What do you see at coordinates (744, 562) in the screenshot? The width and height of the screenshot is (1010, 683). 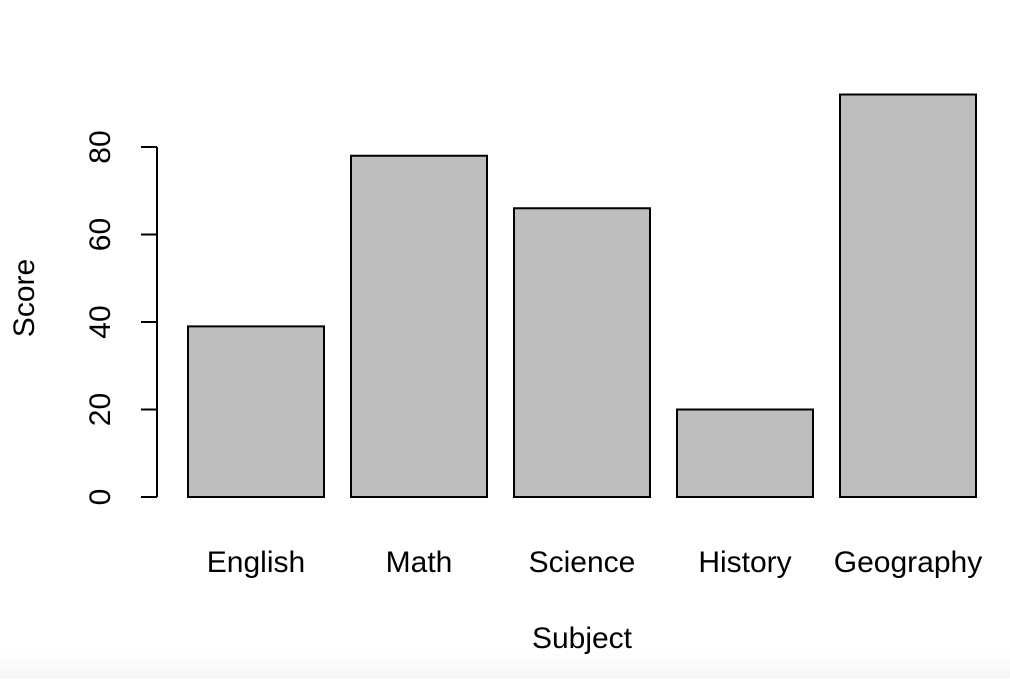 I see `x-tick-label-history: History` at bounding box center [744, 562].